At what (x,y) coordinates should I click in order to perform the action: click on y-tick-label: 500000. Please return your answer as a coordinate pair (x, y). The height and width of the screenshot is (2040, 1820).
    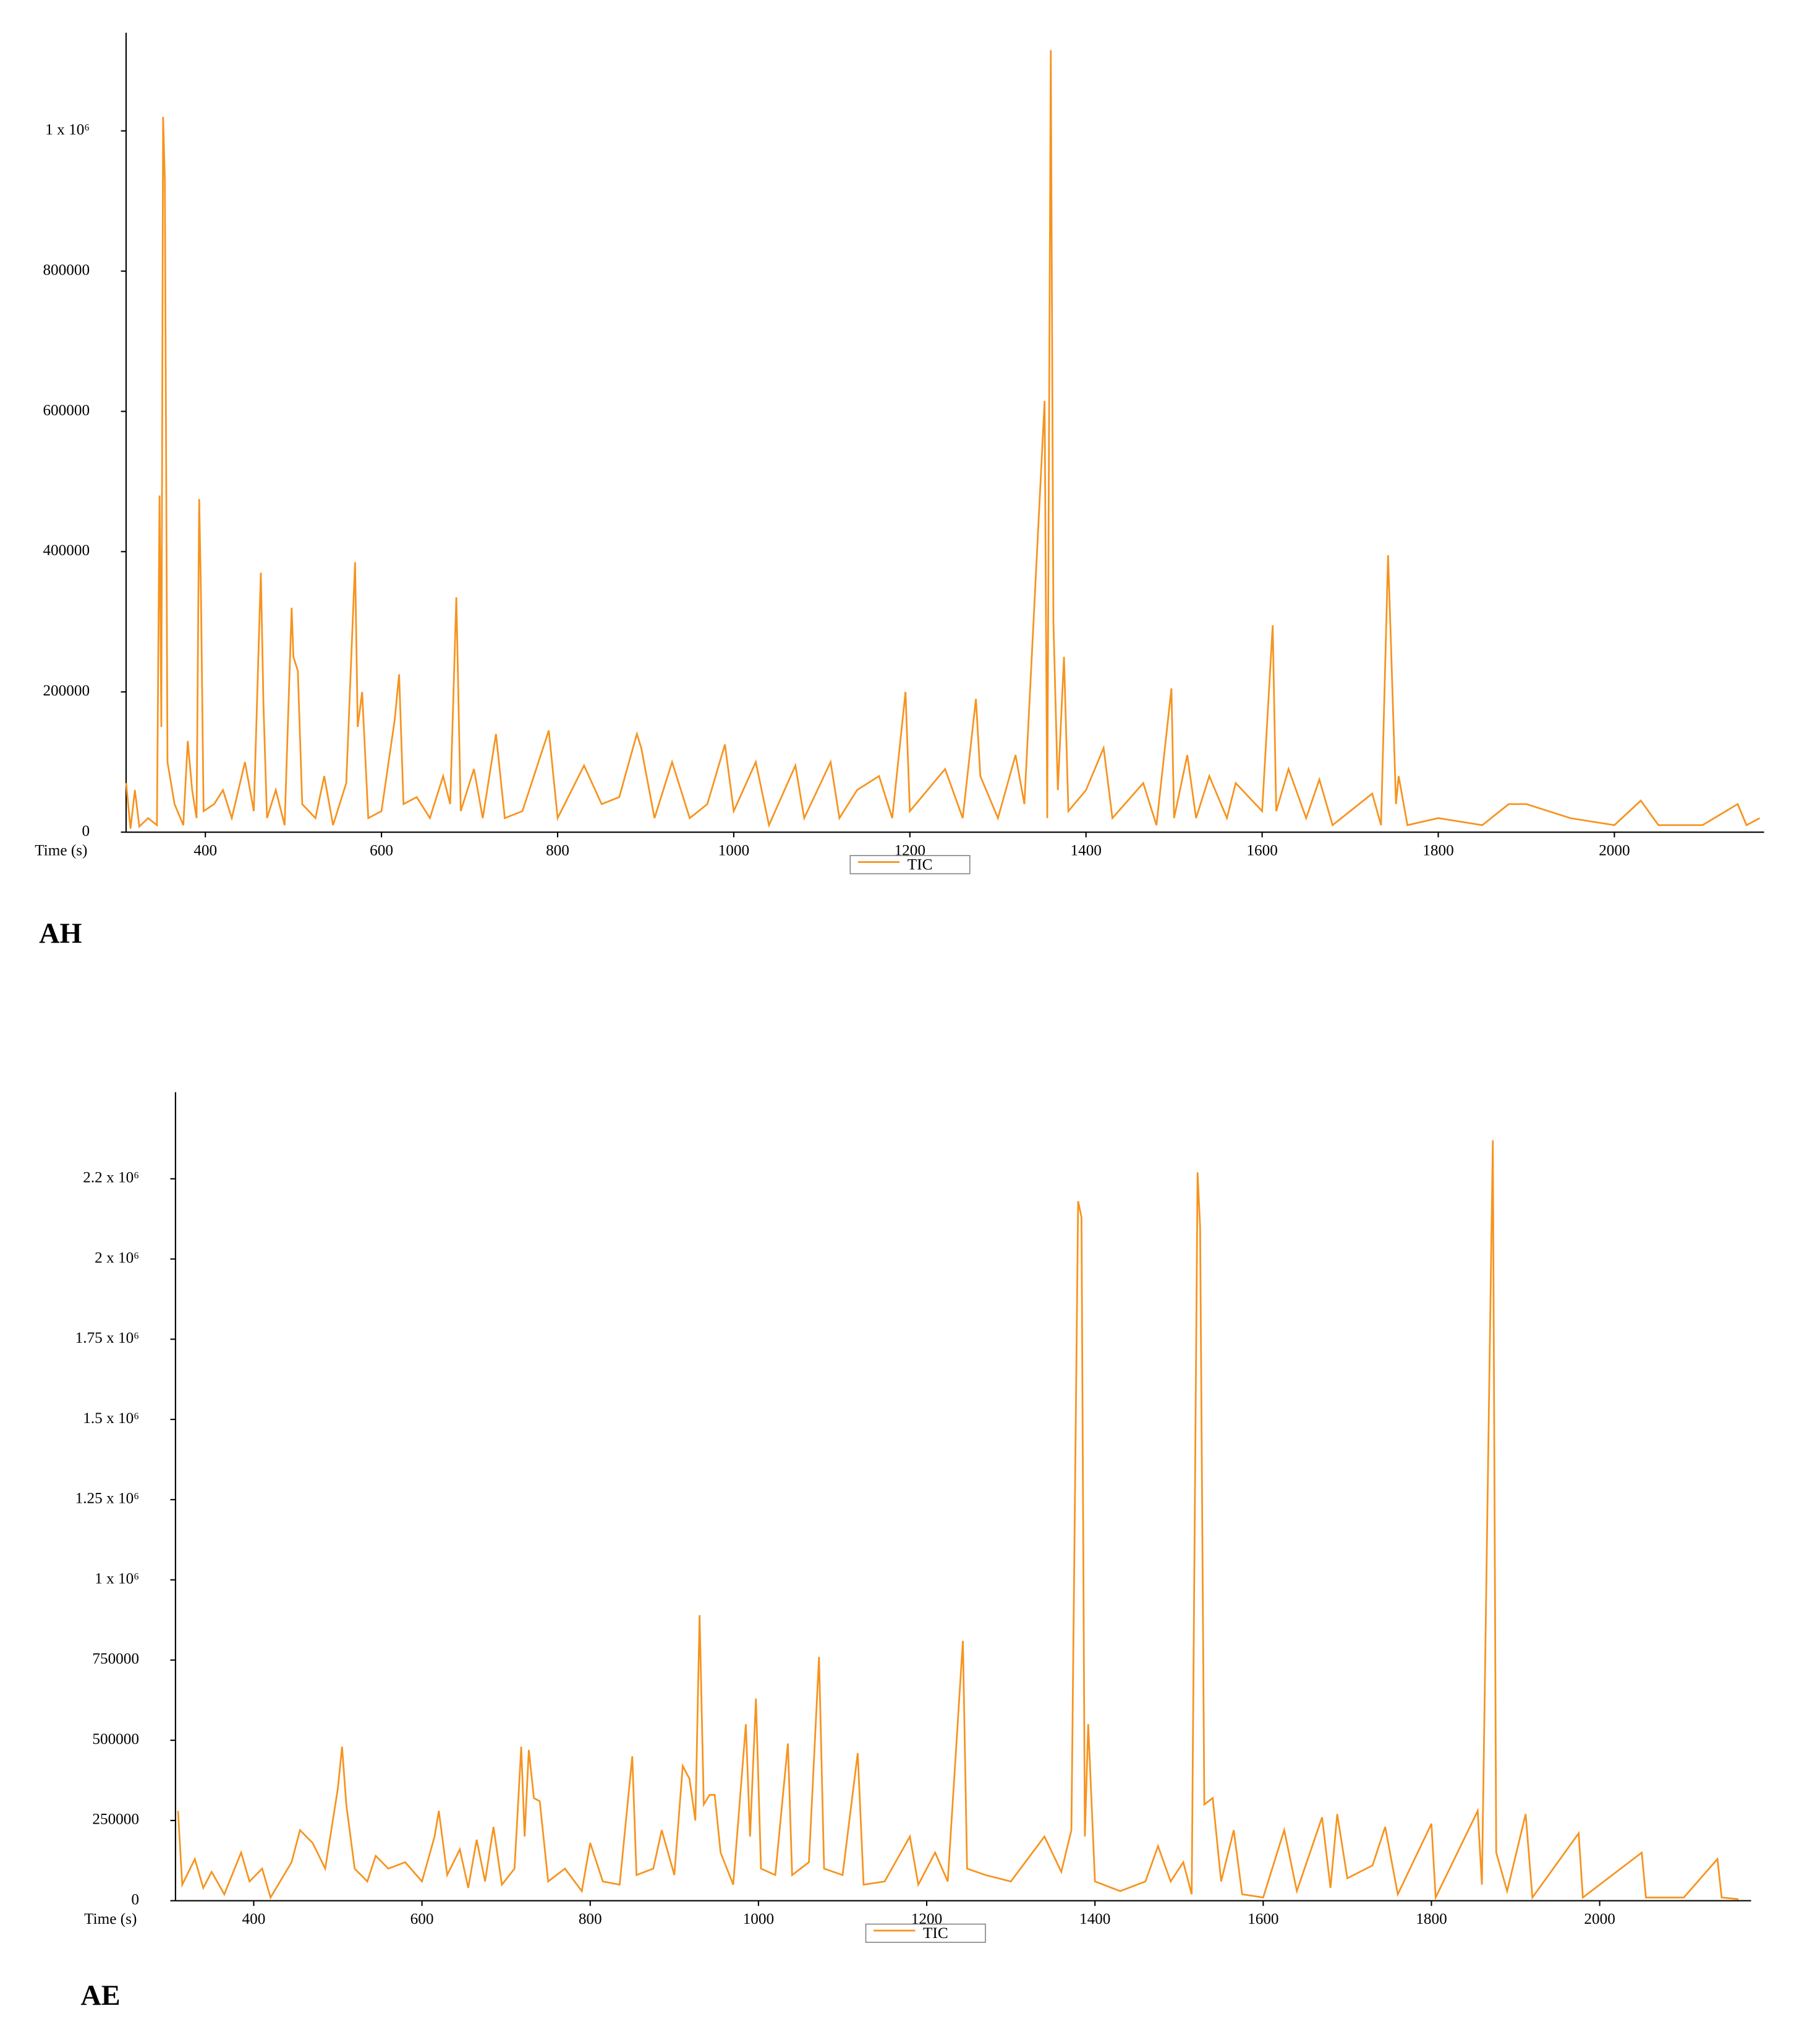
    Looking at the image, I should click on (115, 1739).